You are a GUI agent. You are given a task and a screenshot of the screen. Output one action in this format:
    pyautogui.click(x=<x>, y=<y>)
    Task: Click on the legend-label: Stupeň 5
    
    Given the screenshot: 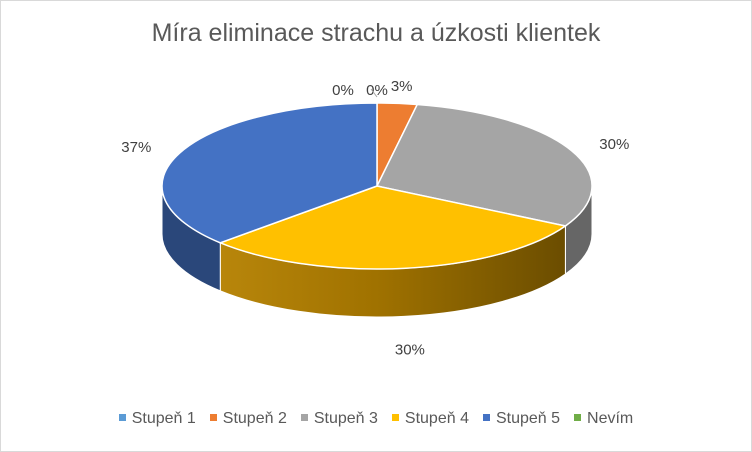 What is the action you would take?
    pyautogui.click(x=528, y=418)
    